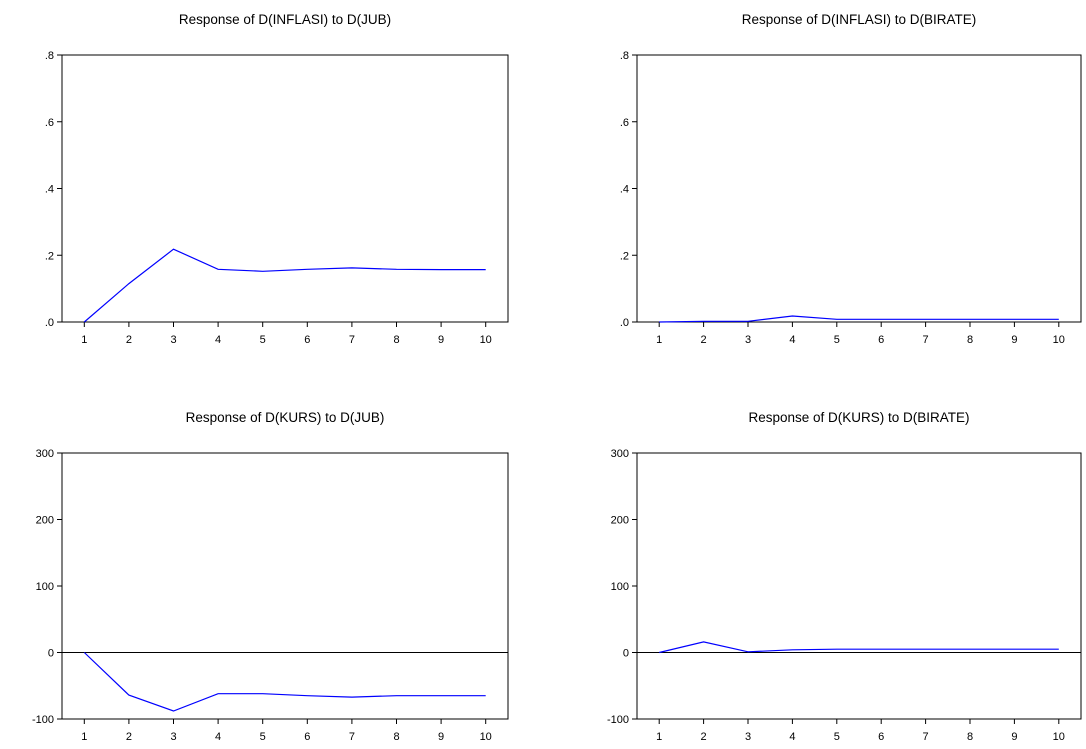 The width and height of the screenshot is (1086, 749). Describe the element at coordinates (858, 417) in the screenshot. I see `chart-title: Response of D(KURS) to D(BIRATE)` at that location.